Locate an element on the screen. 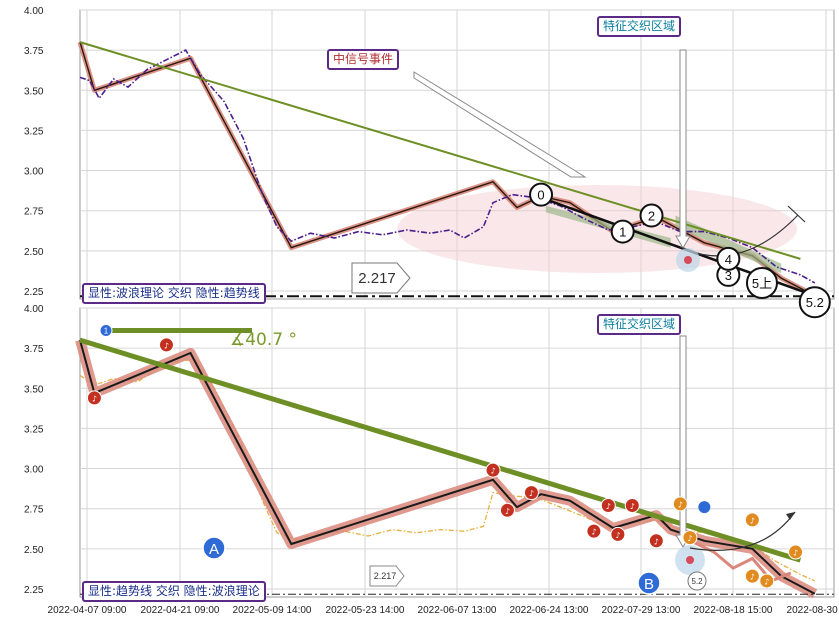 Image resolution: width=839 pixels, height=621 pixels. wave-label-text: 2 is located at coordinates (651, 216).